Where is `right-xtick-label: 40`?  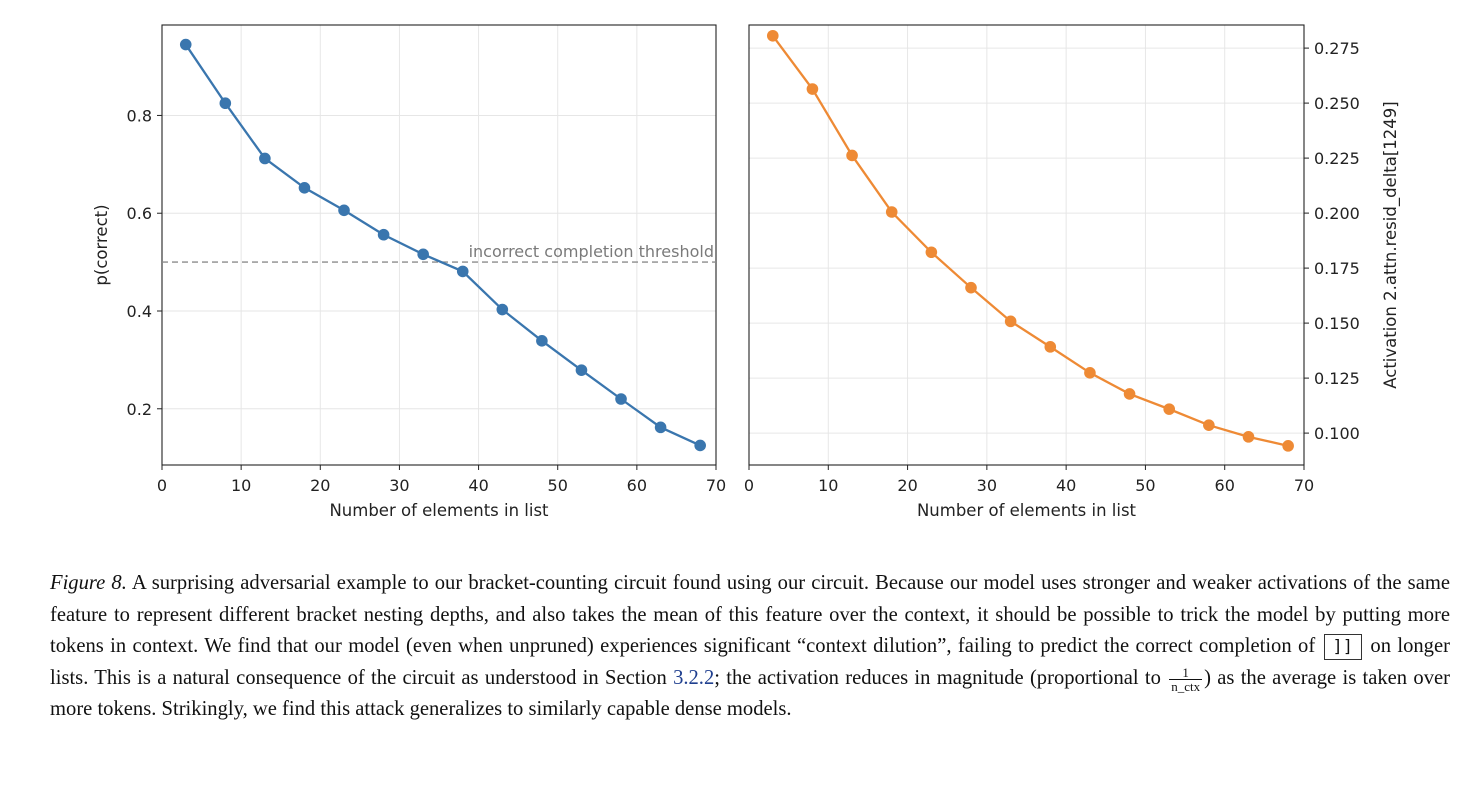 right-xtick-label: 40 is located at coordinates (1066, 485).